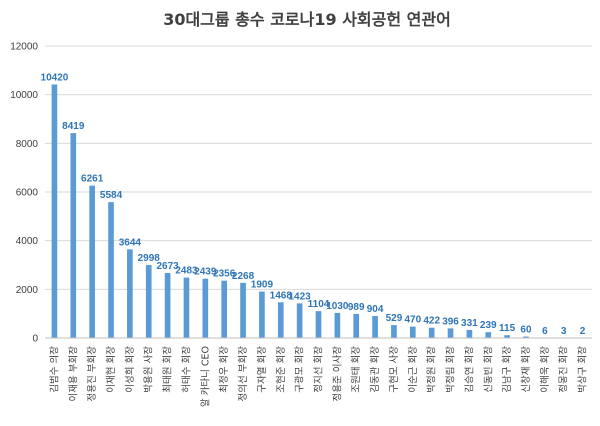 This screenshot has width=600, height=426. I want to click on x-tick-label: 김남구 회장, so click(507, 369).